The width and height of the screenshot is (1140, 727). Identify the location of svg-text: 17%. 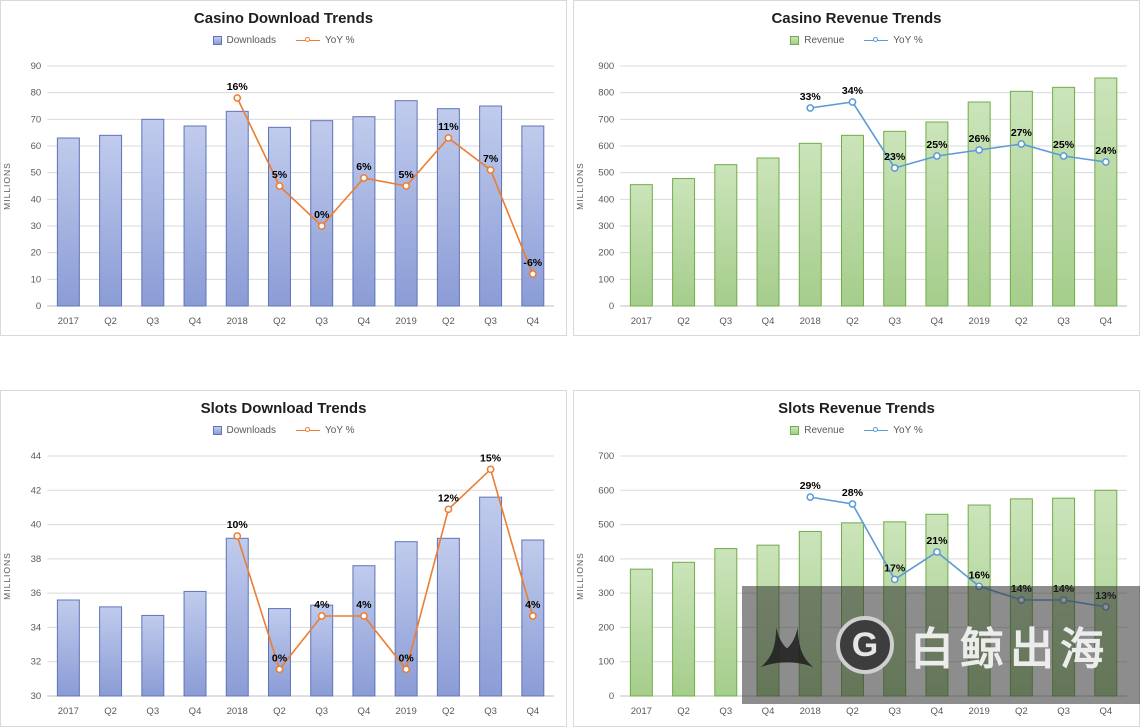
(895, 568).